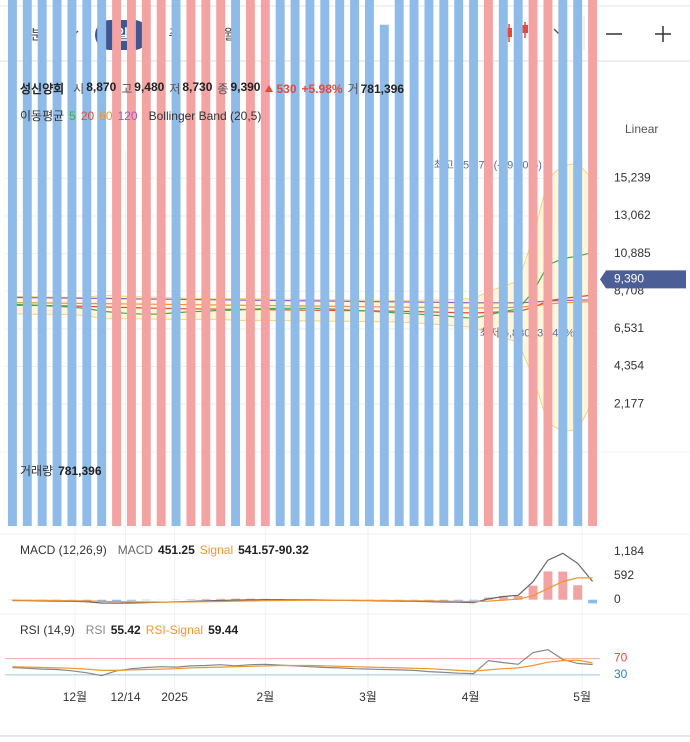 The image size is (690, 742). I want to click on legend-band: Bollinger Band (20,5), so click(205, 115).